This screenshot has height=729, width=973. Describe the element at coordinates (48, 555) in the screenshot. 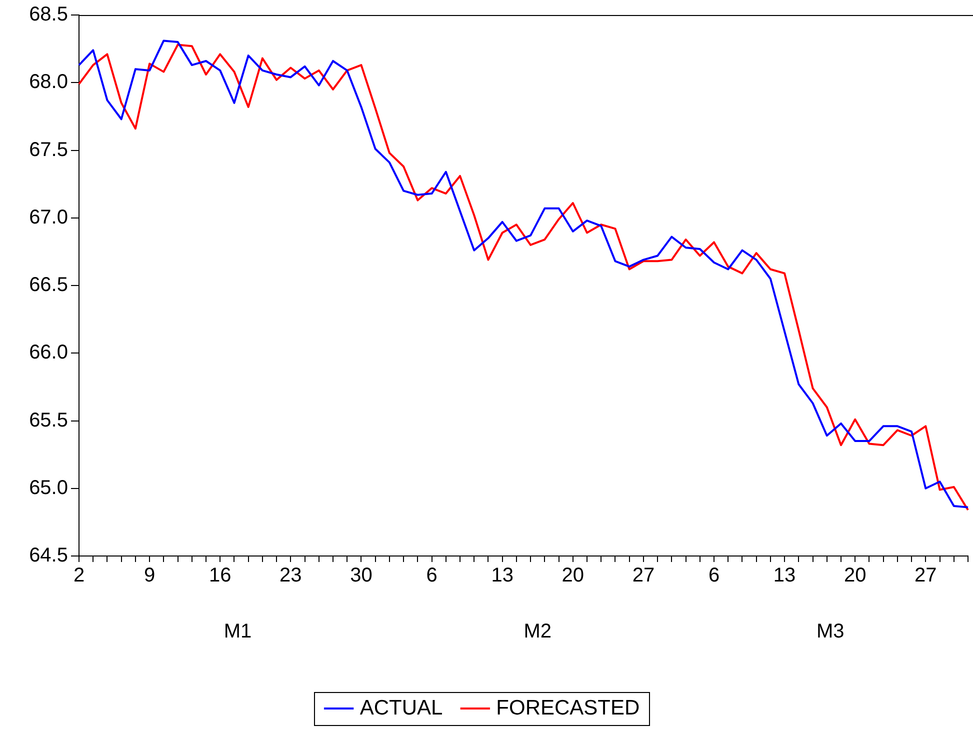

I see `y-tick-label: 64.5` at that location.